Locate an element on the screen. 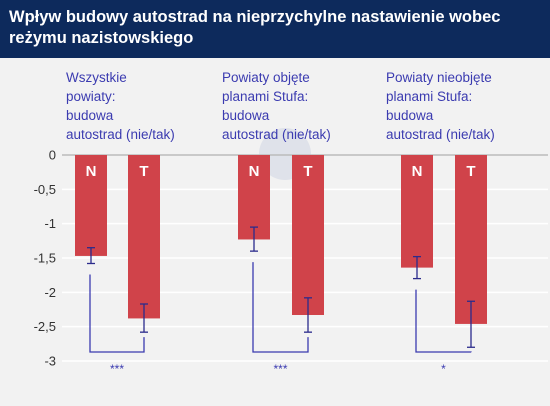 The width and height of the screenshot is (550, 406). y-tick-label: -2 is located at coordinates (50, 292).